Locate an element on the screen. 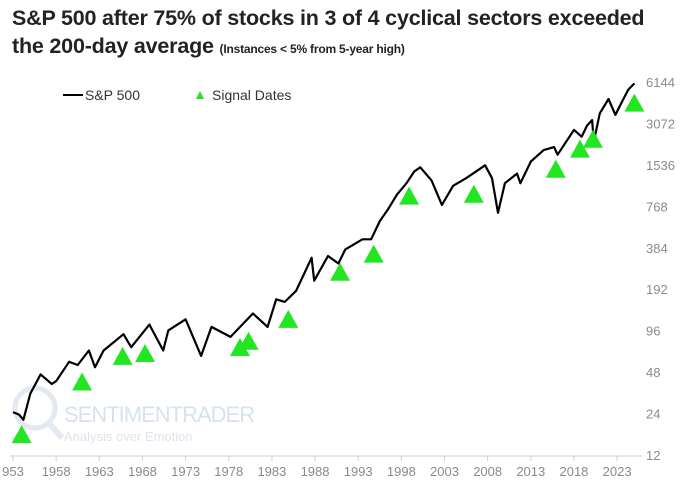 The height and width of the screenshot is (480, 680). y-tick-label: 384 is located at coordinates (657, 248).